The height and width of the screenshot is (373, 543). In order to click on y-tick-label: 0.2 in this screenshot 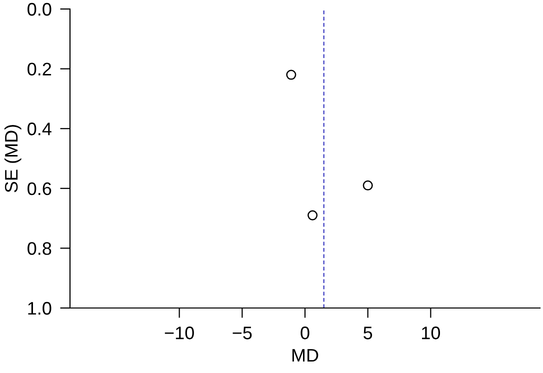, I will do `click(40, 69)`.